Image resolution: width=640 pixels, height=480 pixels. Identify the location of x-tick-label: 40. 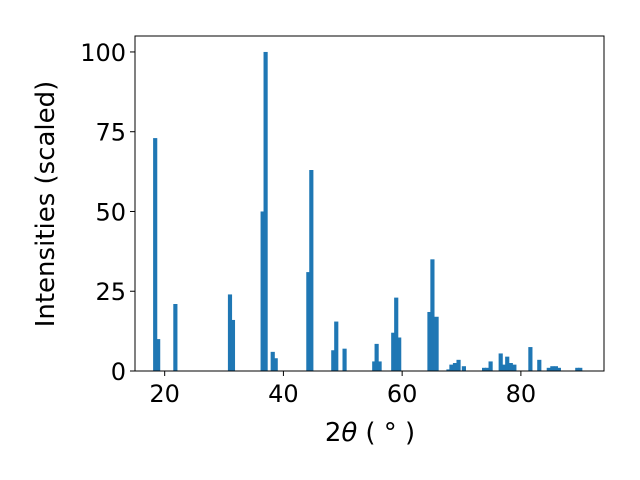
(283, 394).